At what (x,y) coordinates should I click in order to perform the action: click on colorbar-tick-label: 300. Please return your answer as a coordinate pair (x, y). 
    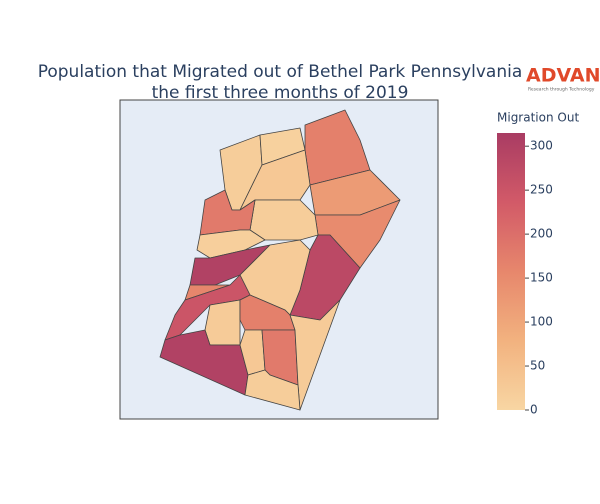
    Looking at the image, I should click on (541, 146).